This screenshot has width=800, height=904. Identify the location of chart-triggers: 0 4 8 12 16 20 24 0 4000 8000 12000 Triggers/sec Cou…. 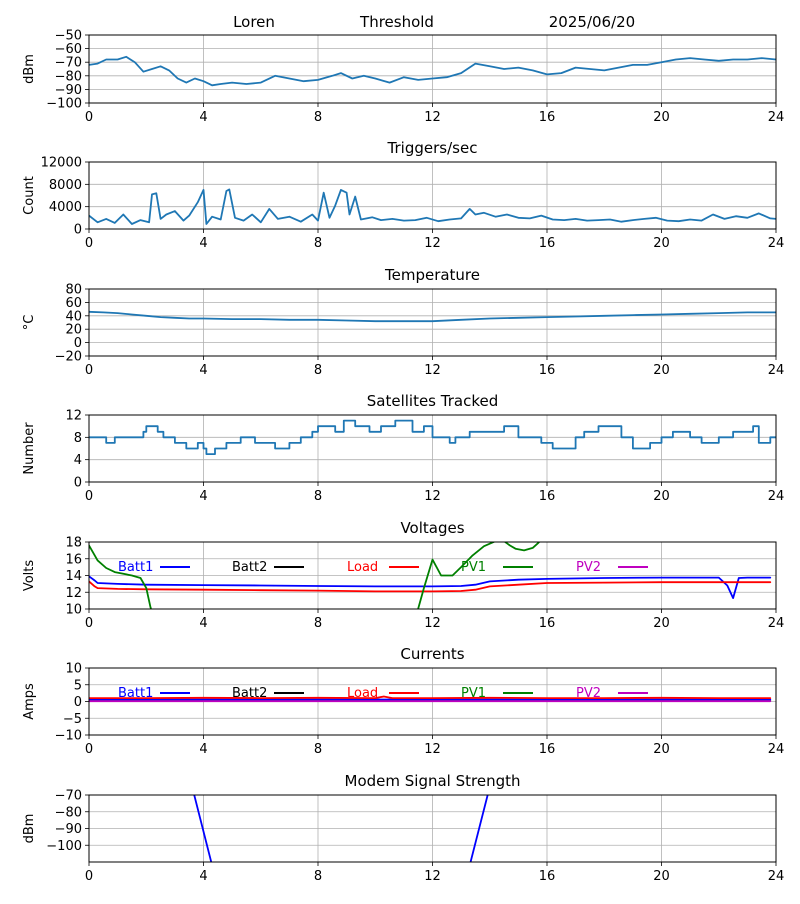
(403, 195).